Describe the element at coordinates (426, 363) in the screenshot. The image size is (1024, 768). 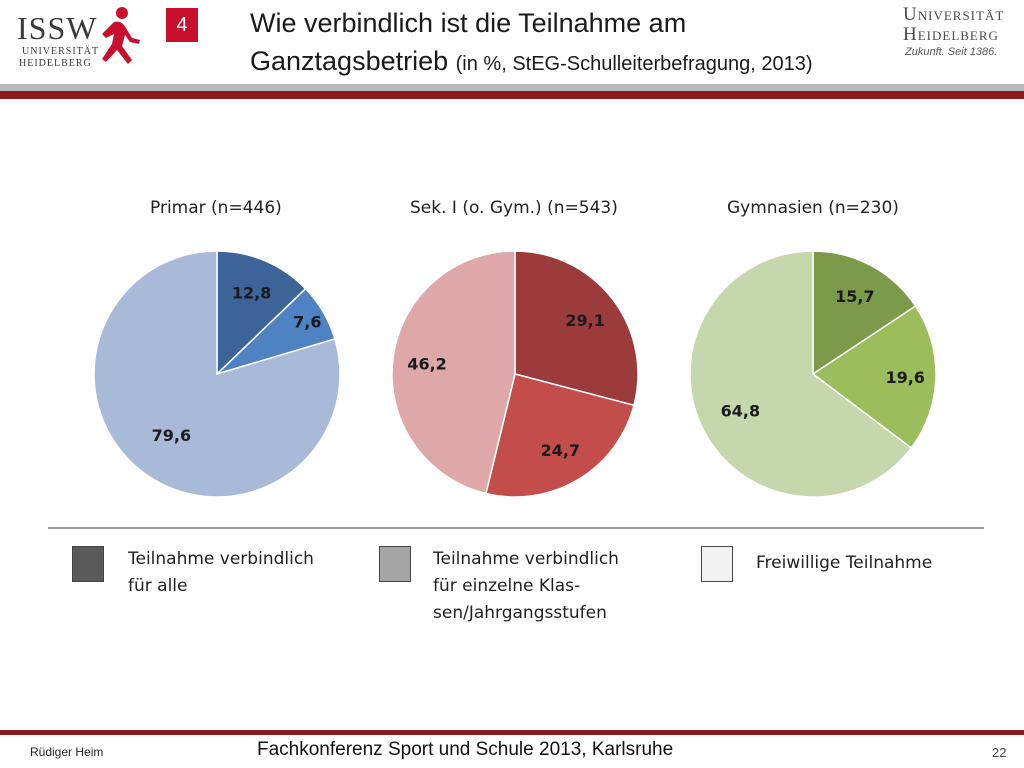
I see `pie-1-label-2: 46,2` at that location.